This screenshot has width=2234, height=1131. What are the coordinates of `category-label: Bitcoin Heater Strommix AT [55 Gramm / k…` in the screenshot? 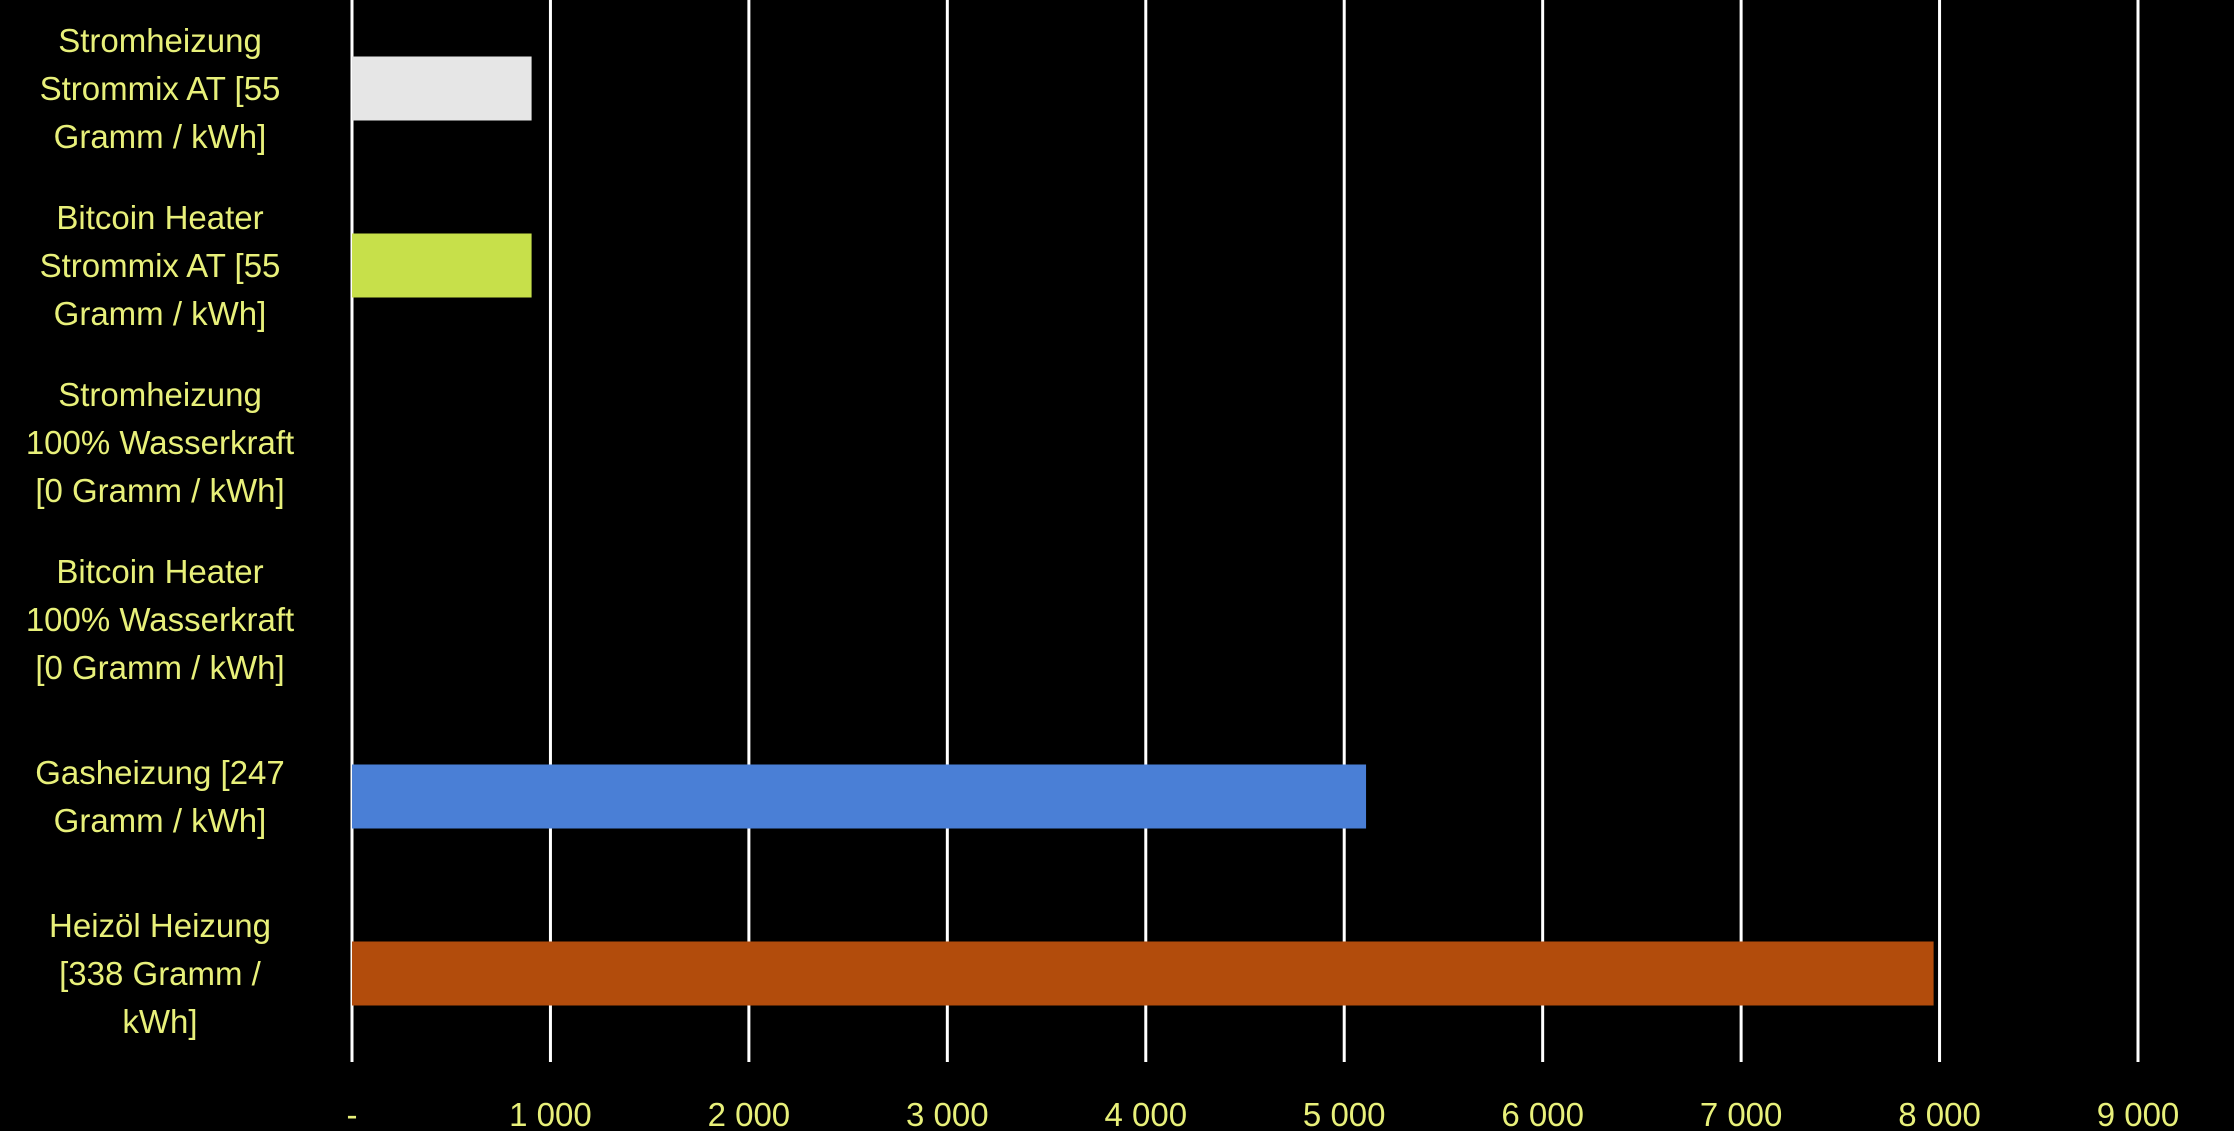 It's located at (160, 265).